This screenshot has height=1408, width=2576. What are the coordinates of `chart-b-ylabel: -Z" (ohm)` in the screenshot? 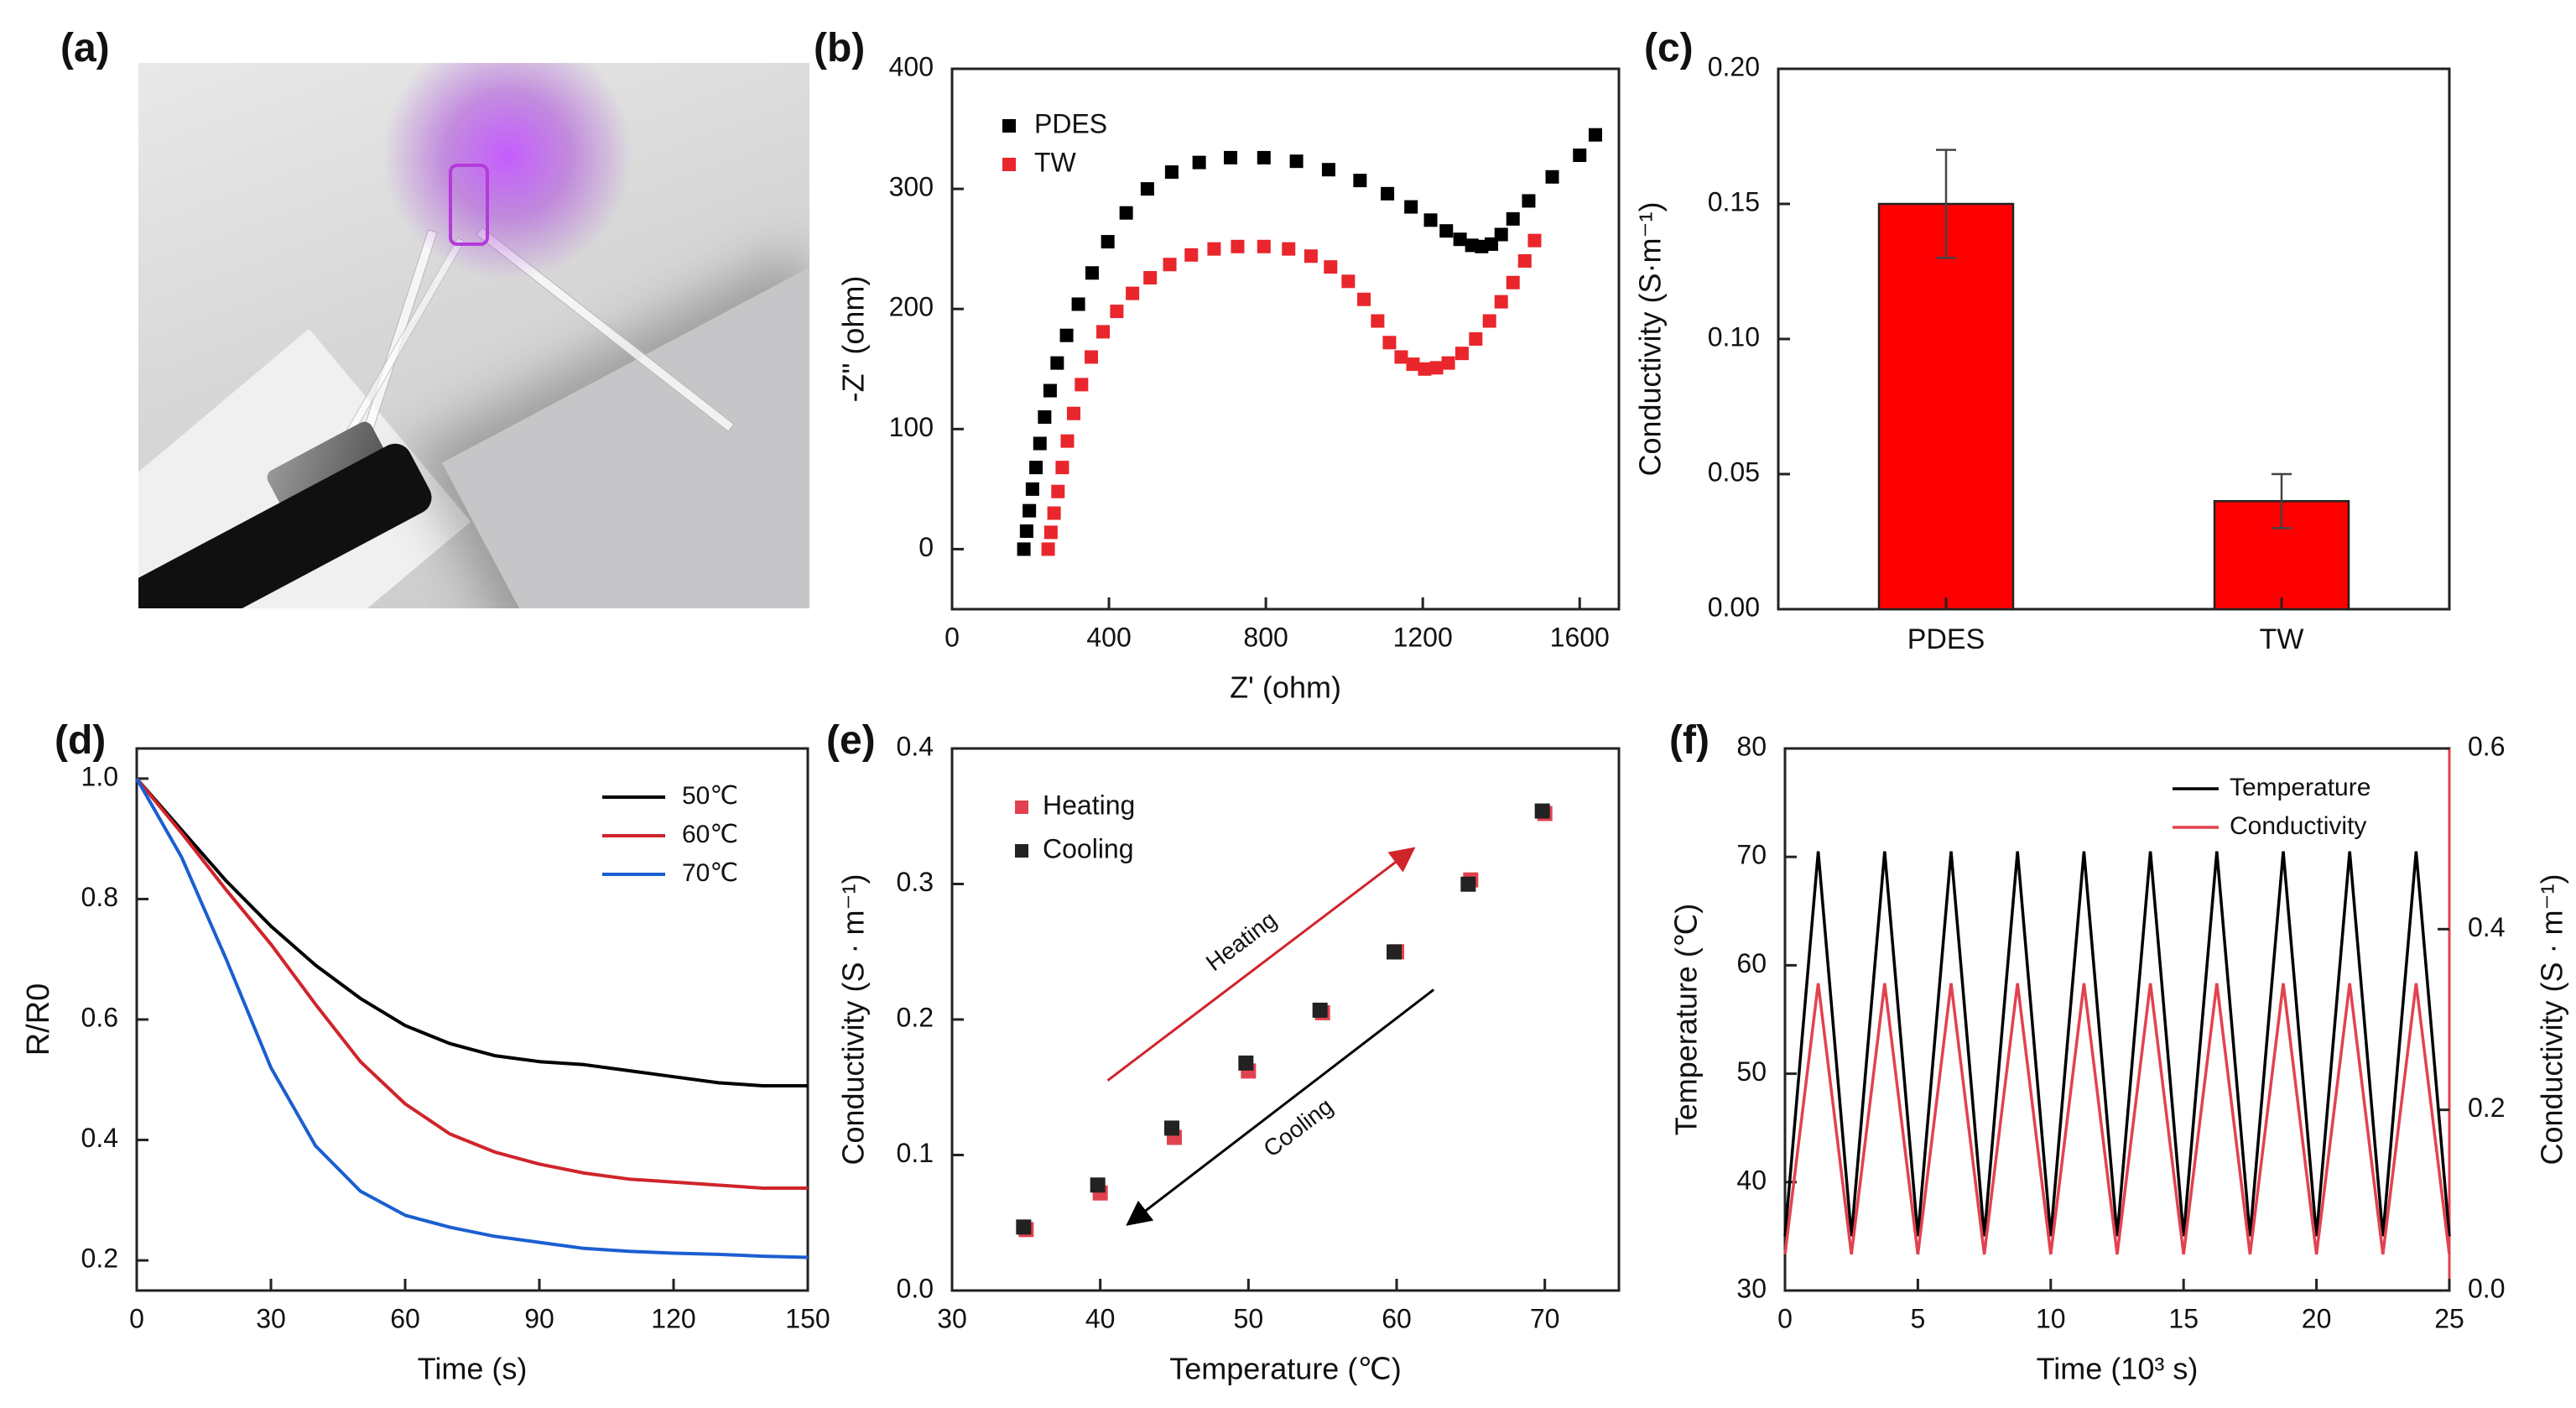 It's located at (853, 339).